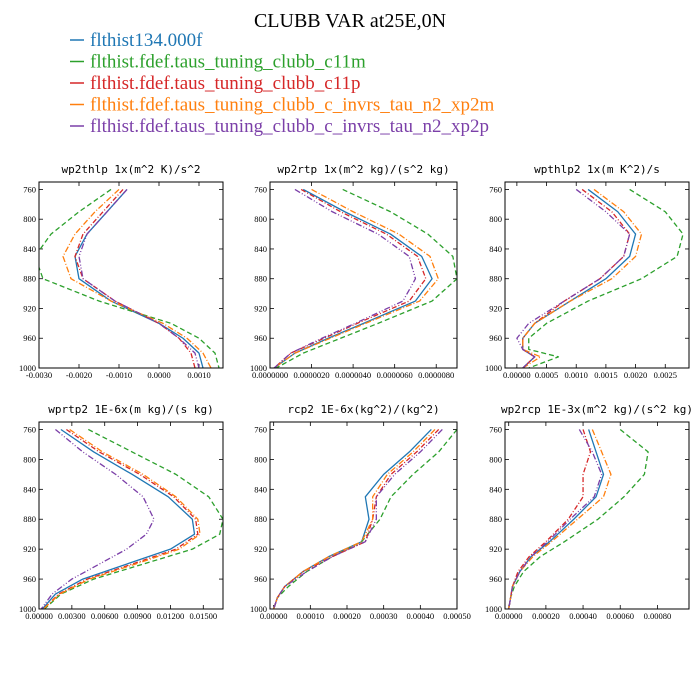 The image size is (700, 700). I want to click on x-tick-label: 0.00050, so click(457, 616).